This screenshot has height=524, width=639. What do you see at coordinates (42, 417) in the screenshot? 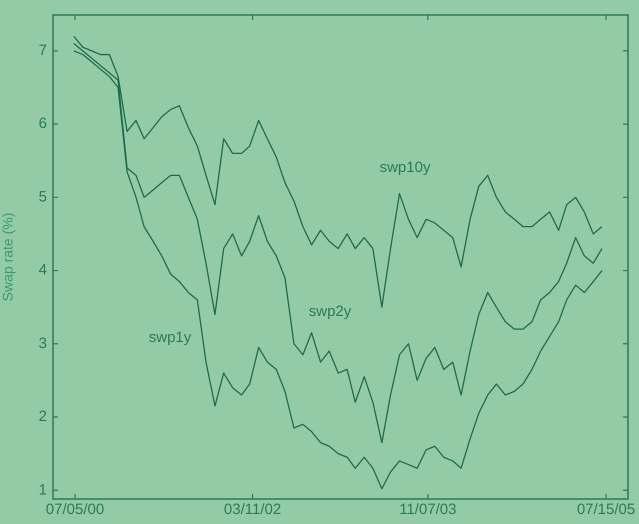
I see `y-tick-label: 2` at bounding box center [42, 417].